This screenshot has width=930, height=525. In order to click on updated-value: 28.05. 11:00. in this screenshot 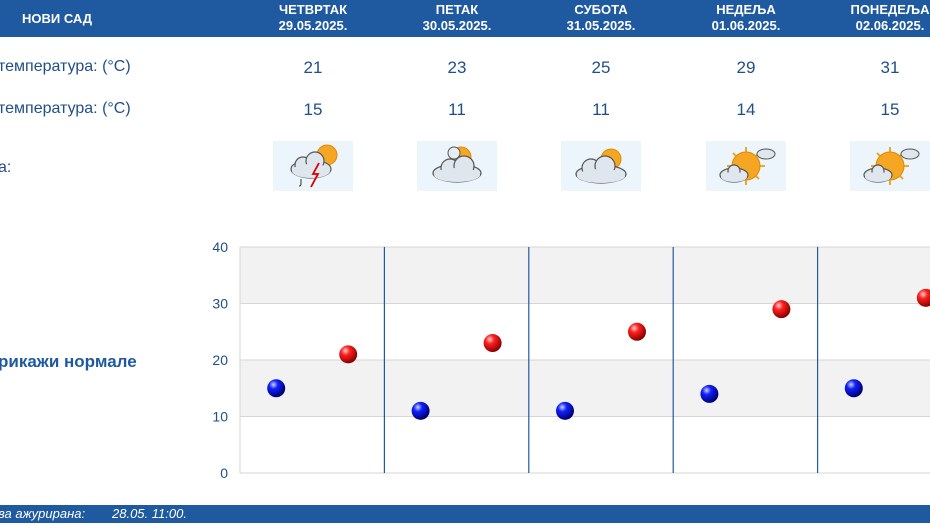, I will do `click(149, 513)`.